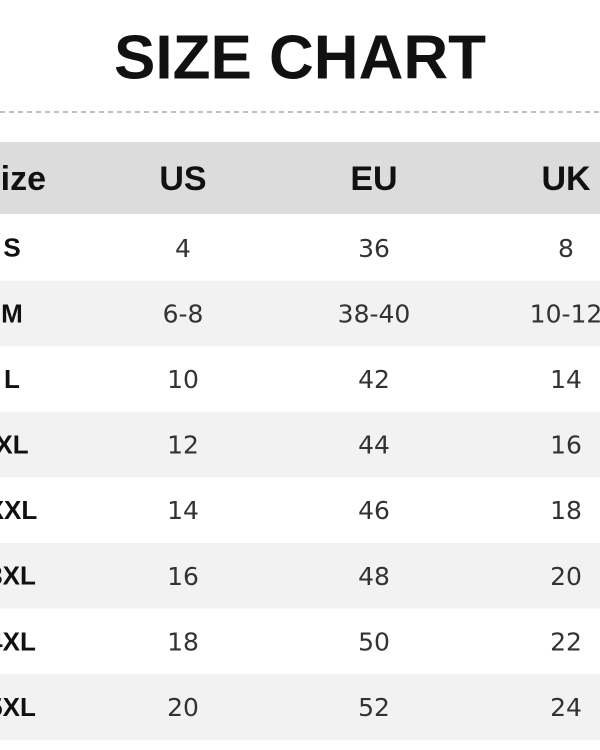  What do you see at coordinates (18, 576) in the screenshot?
I see `size-cell: 3XL` at bounding box center [18, 576].